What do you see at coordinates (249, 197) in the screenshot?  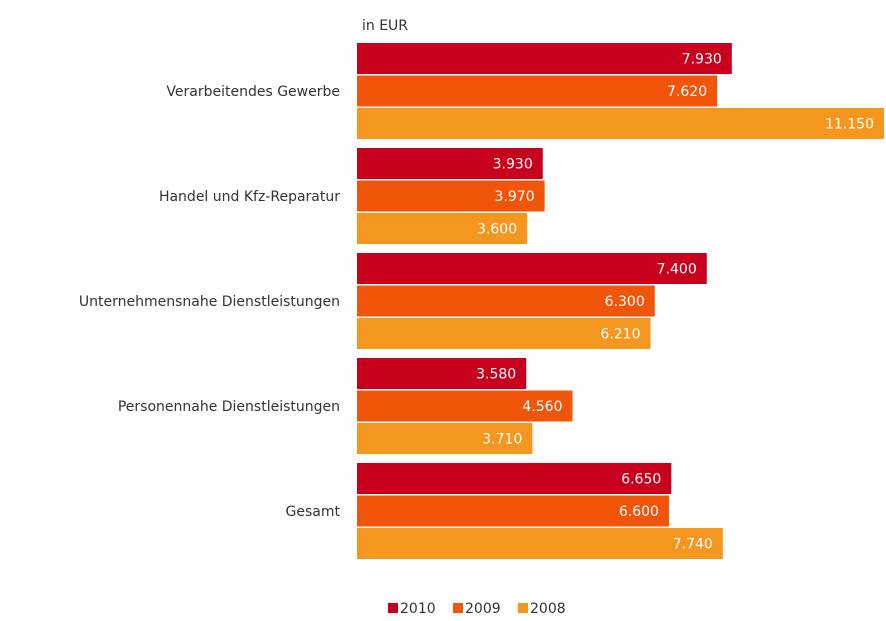 I see `category-label: Handel und Kfz-Reparatur` at bounding box center [249, 197].